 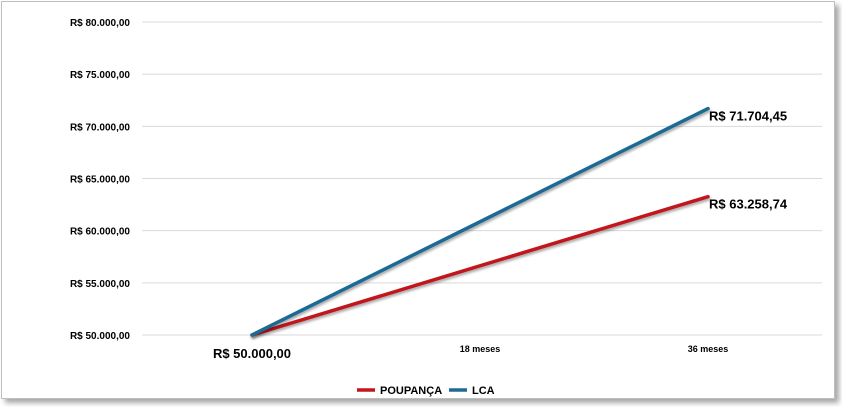 I want to click on data-label: R$ 71.704,45, so click(x=748, y=116).